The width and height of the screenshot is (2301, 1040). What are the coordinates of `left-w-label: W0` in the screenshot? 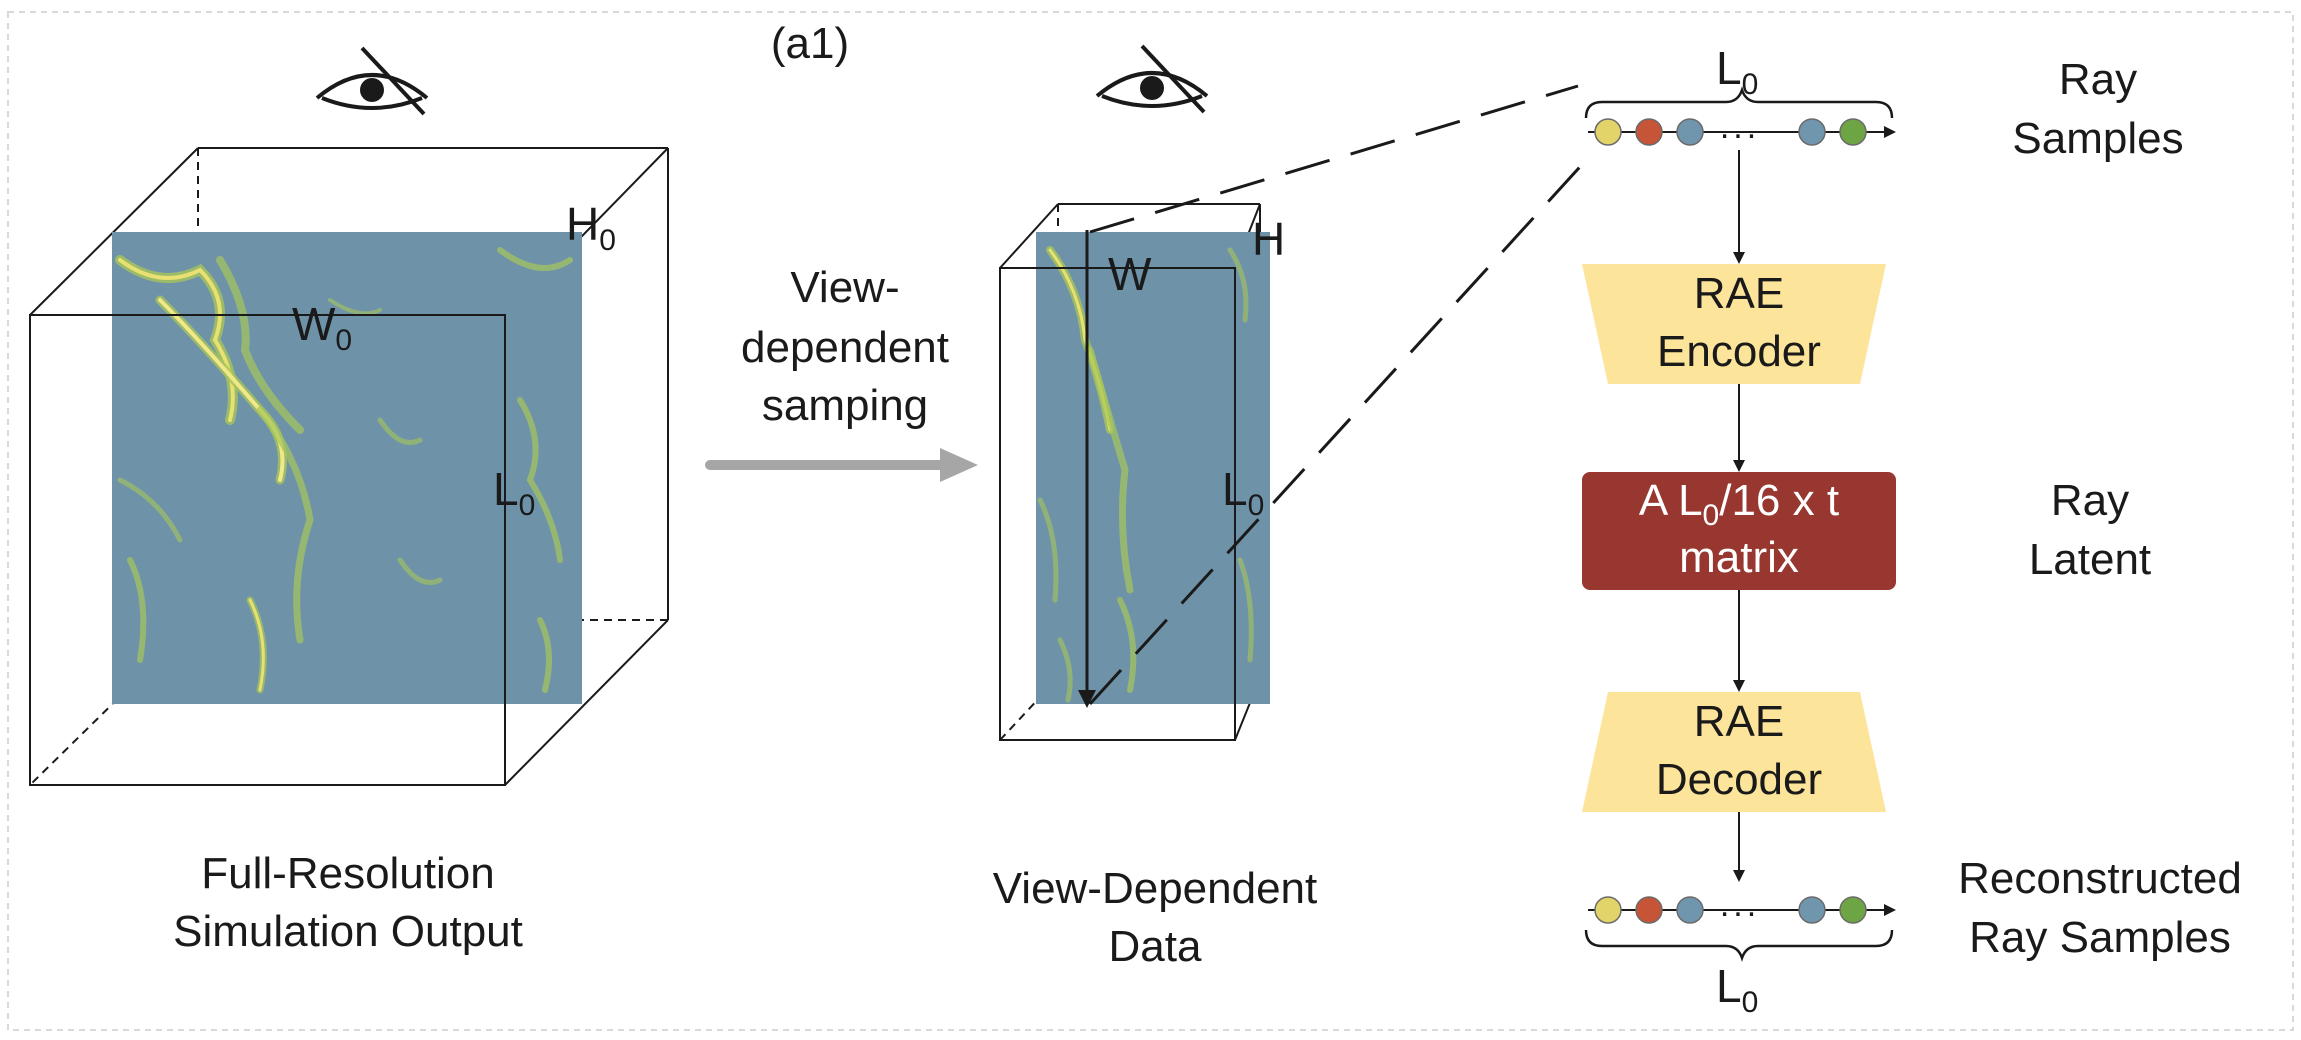 It's located at (322, 327).